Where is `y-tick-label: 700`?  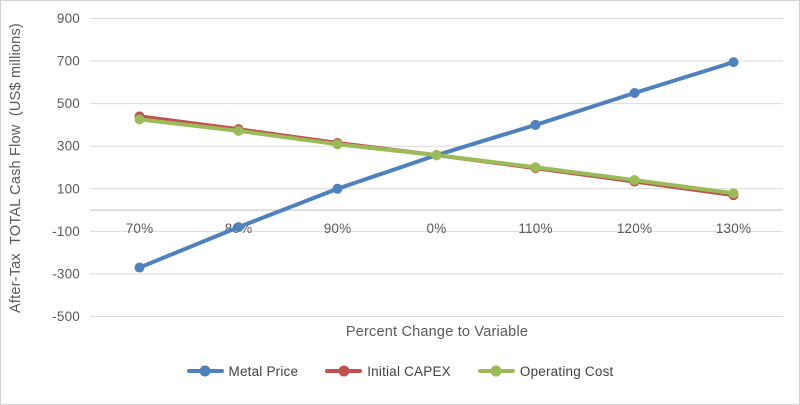 y-tick-label: 700 is located at coordinates (68, 61).